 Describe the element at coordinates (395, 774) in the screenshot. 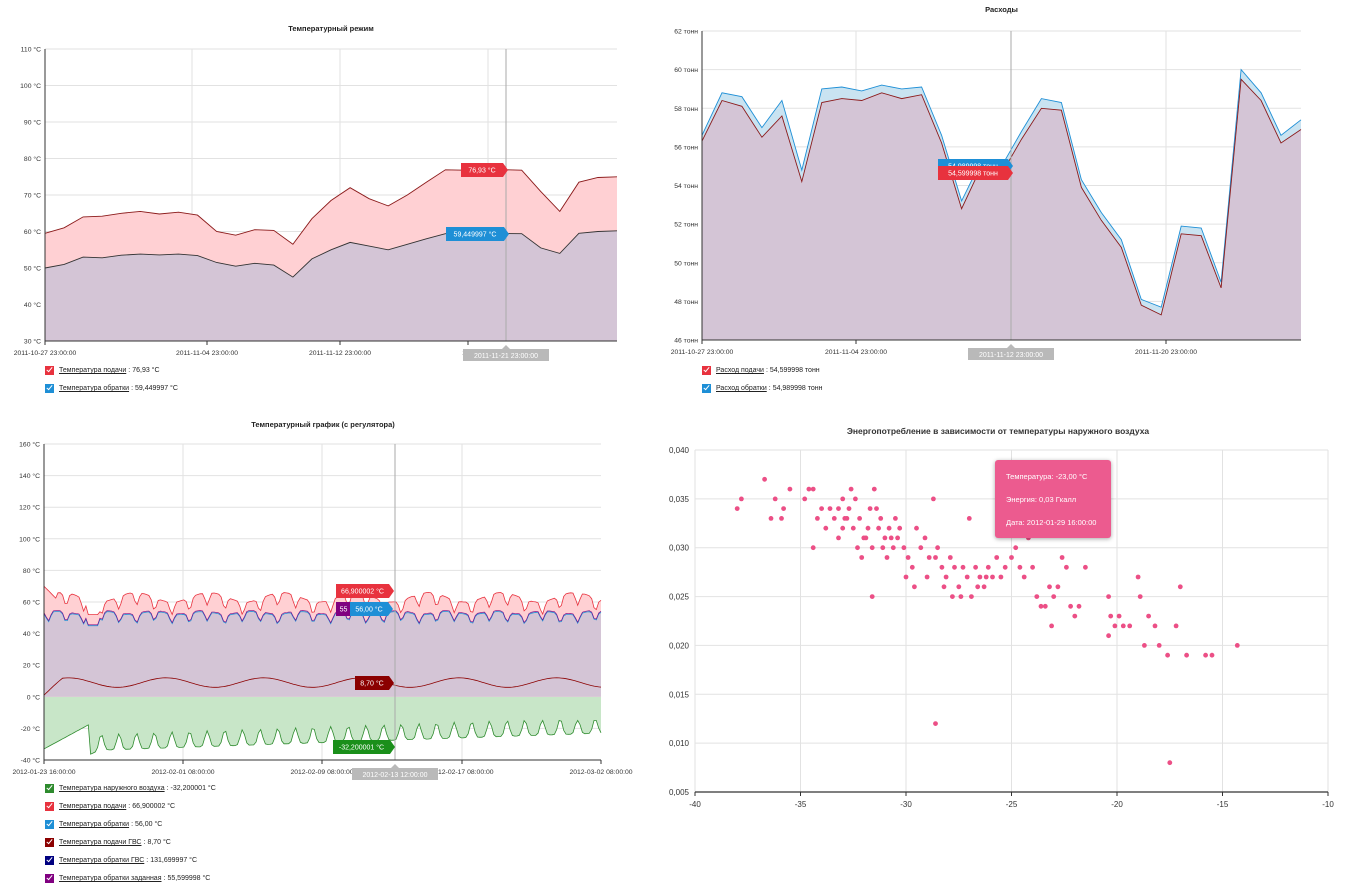

I see `hover-x-label-box` at that location.